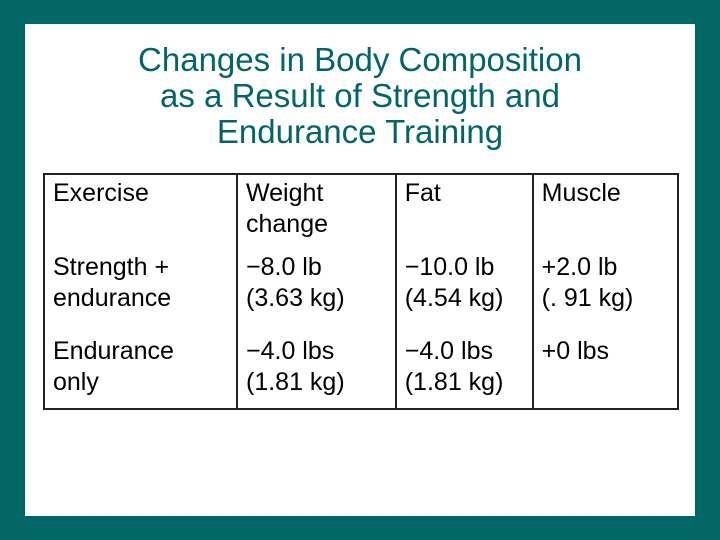 The width and height of the screenshot is (720, 540). I want to click on title-line-2: as a Result of Strength and, so click(360, 95).